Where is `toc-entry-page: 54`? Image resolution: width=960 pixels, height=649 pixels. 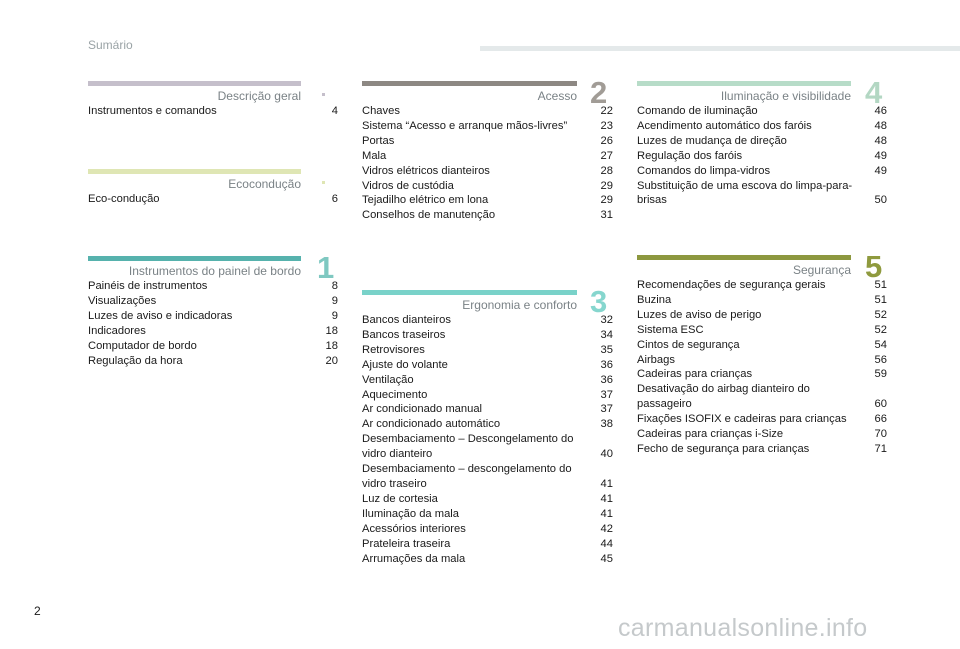
toc-entry-page: 54 is located at coordinates (880, 344).